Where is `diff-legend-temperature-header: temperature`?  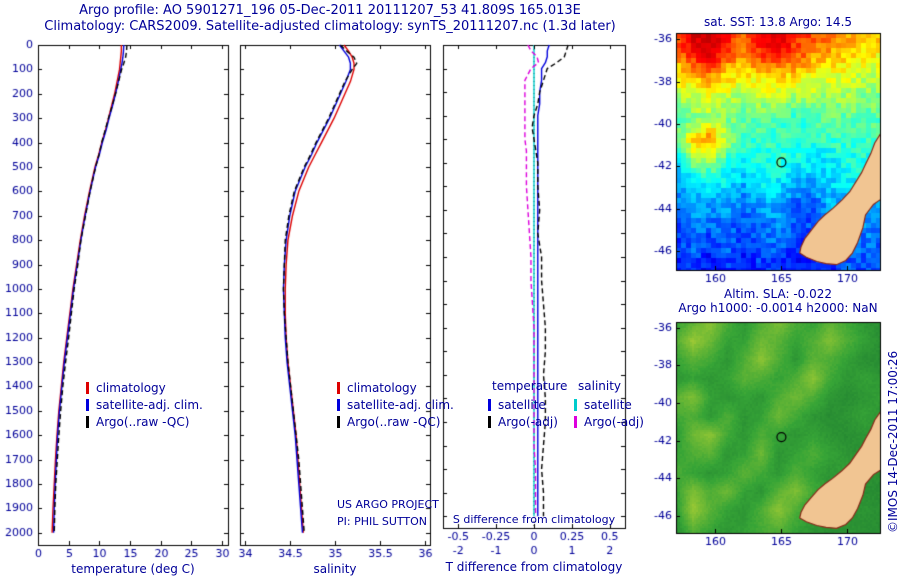
diff-legend-temperature-header: temperature is located at coordinates (530, 386).